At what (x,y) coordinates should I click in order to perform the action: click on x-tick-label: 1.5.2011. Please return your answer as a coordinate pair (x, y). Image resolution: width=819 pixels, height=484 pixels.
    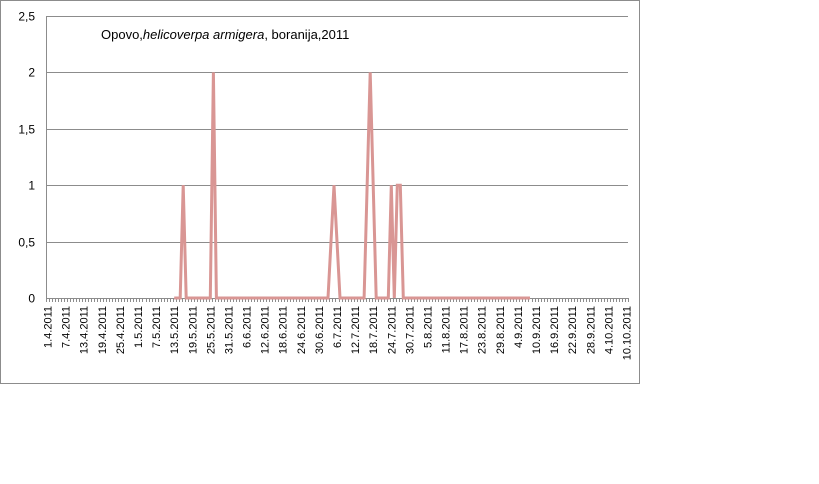
    Looking at the image, I should click on (139, 327).